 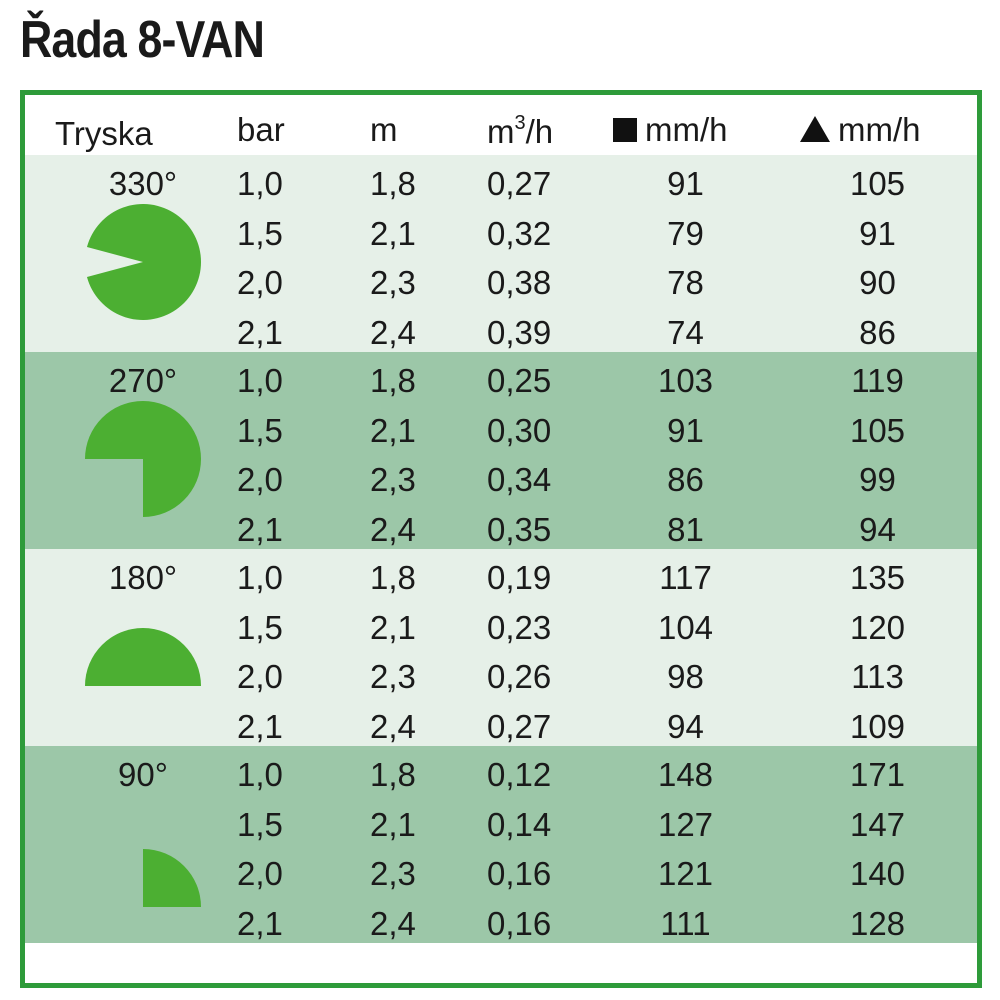 What do you see at coordinates (877, 923) in the screenshot?
I see `table-cell-triangle: 128` at bounding box center [877, 923].